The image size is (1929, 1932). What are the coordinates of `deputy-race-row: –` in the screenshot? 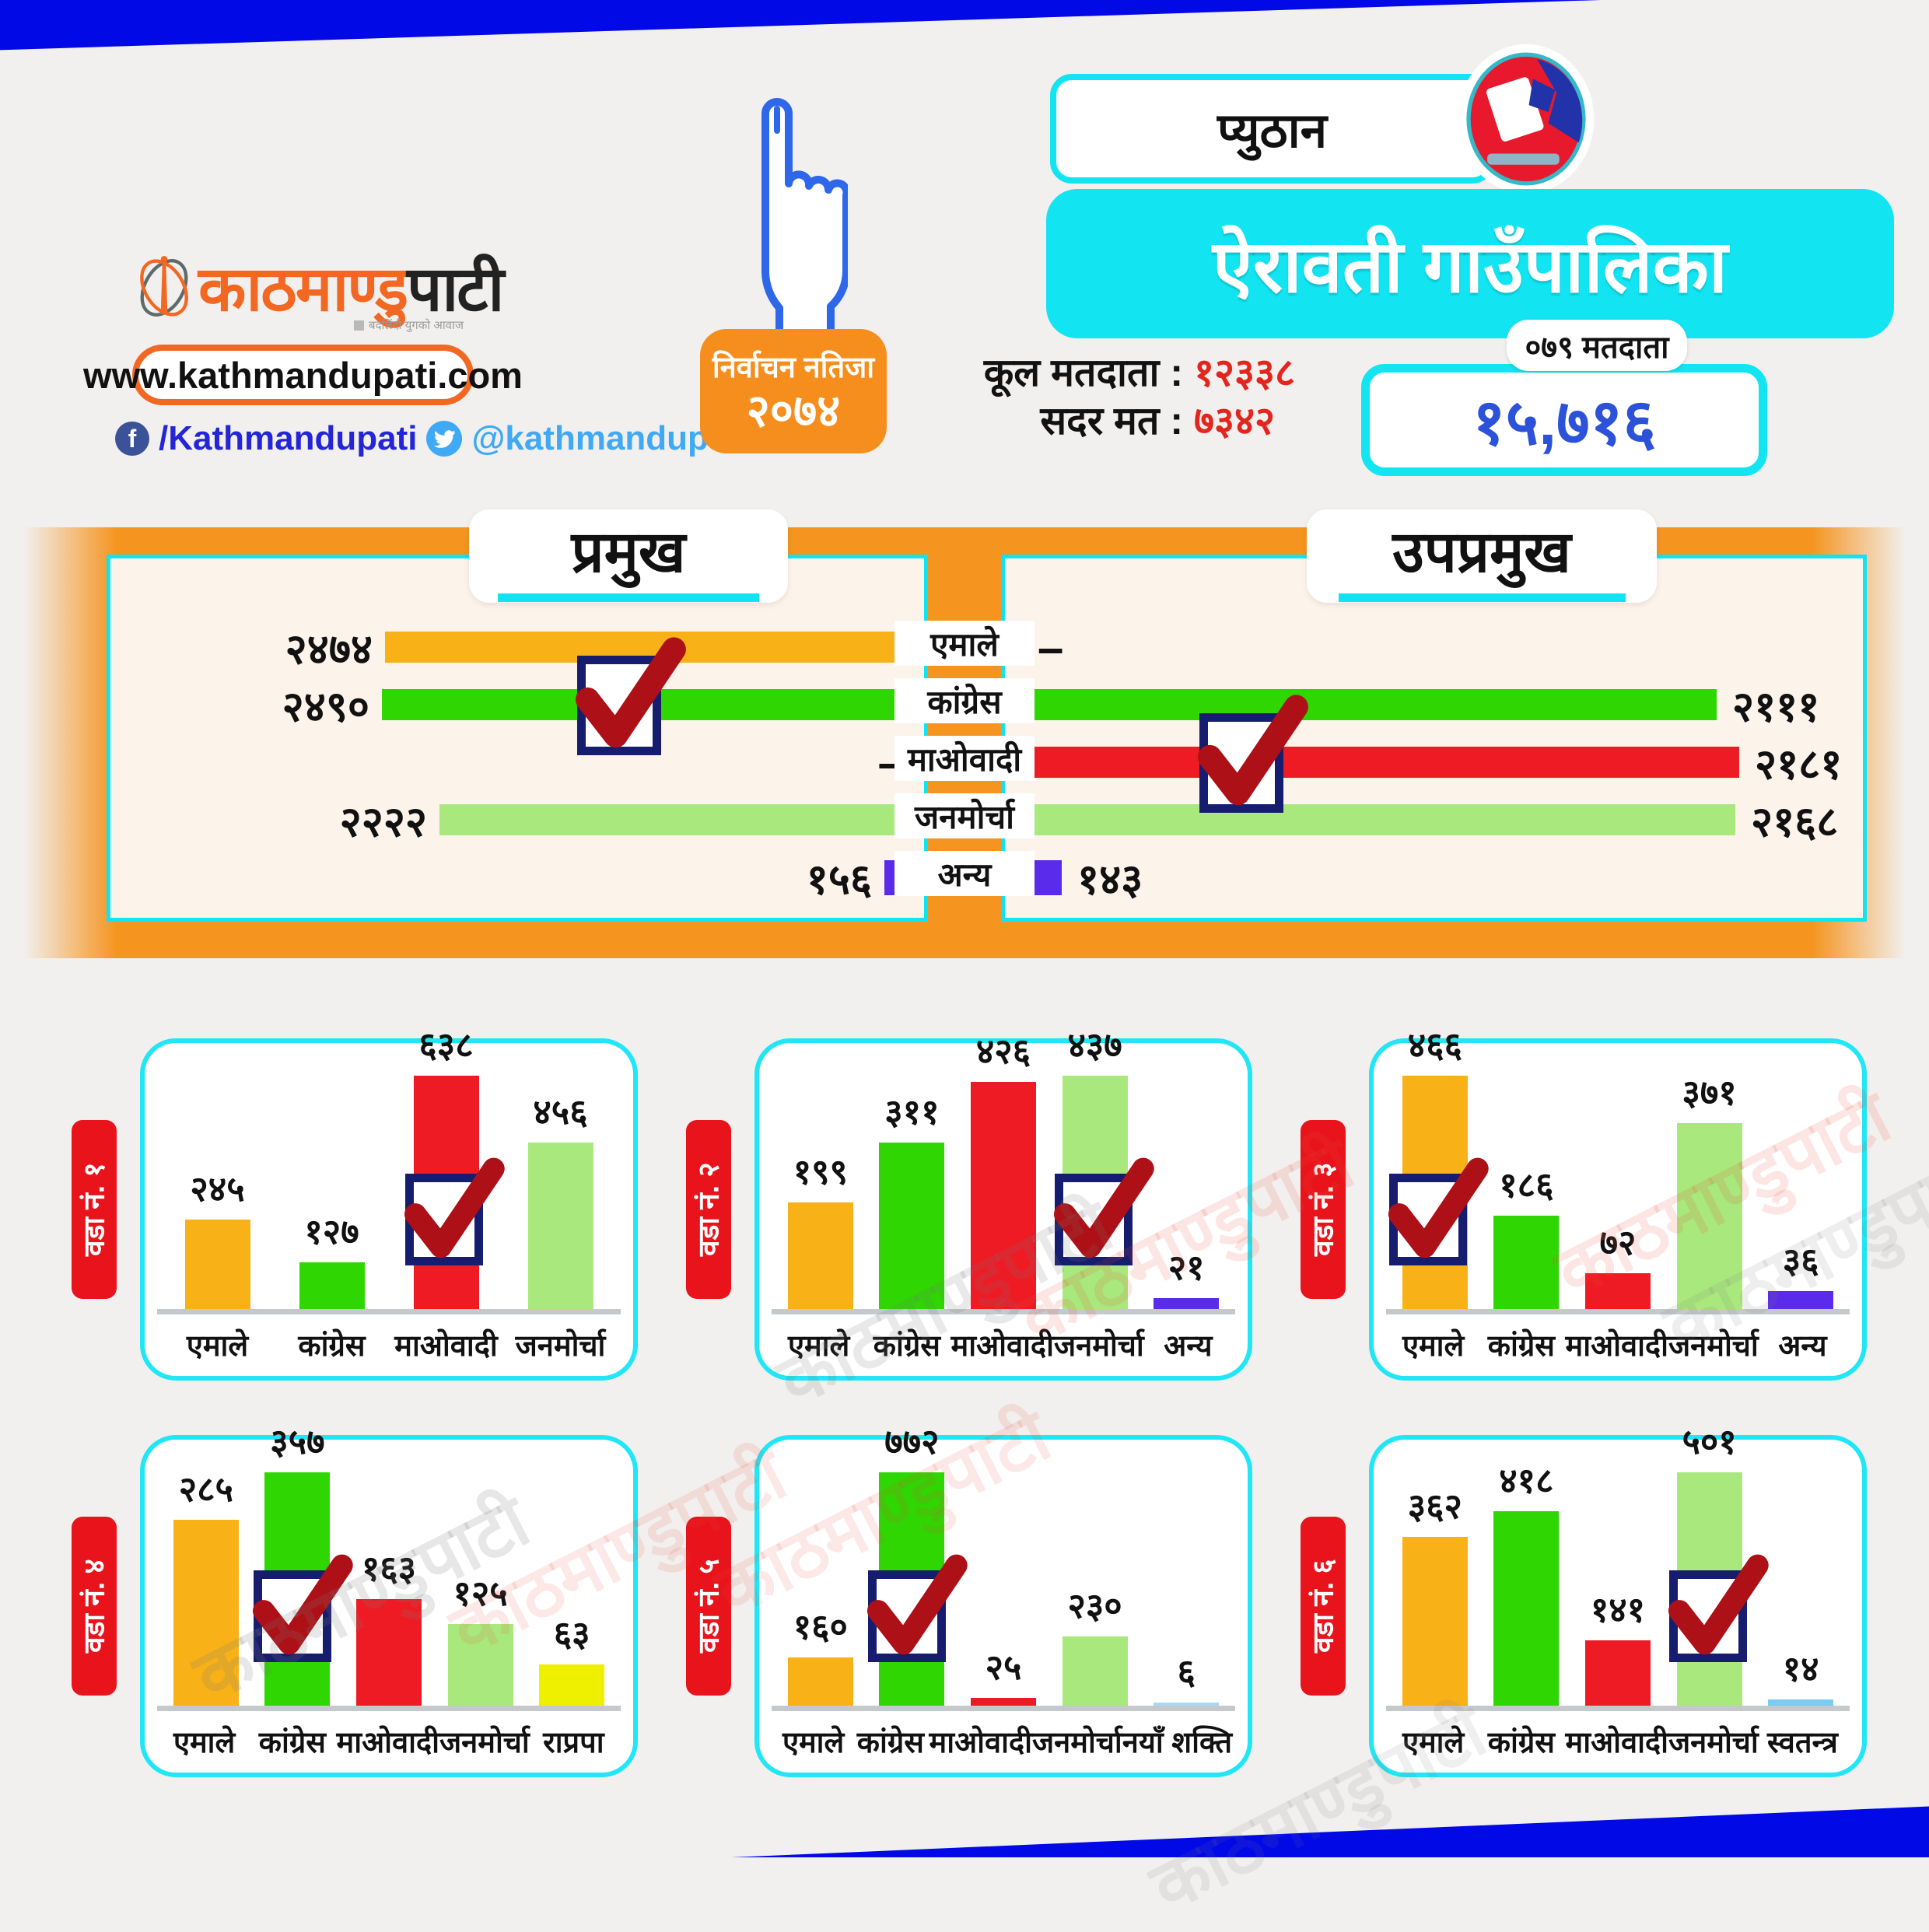 It's located at (1445, 647).